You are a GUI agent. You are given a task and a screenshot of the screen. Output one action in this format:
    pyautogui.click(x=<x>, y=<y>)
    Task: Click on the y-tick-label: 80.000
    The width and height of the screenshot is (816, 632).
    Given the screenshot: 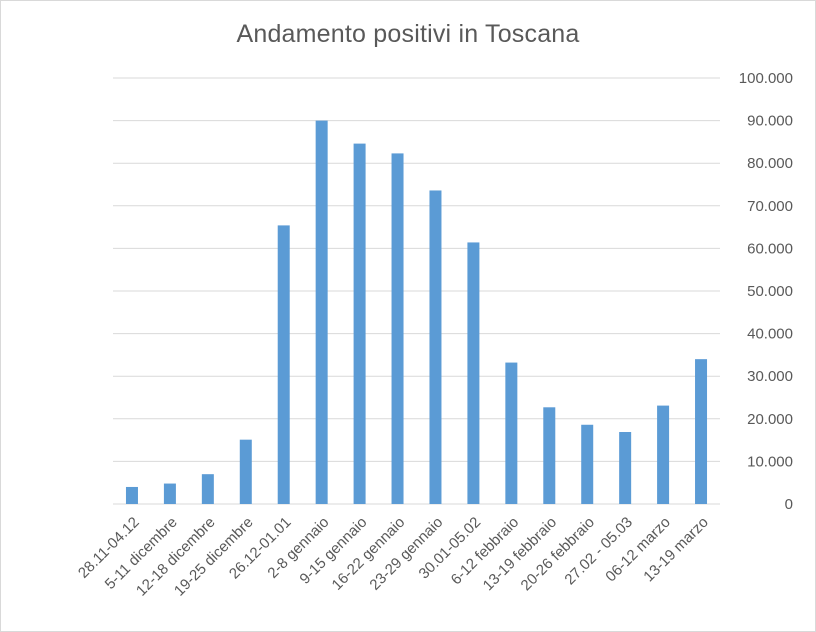 What is the action you would take?
    pyautogui.click(x=770, y=163)
    